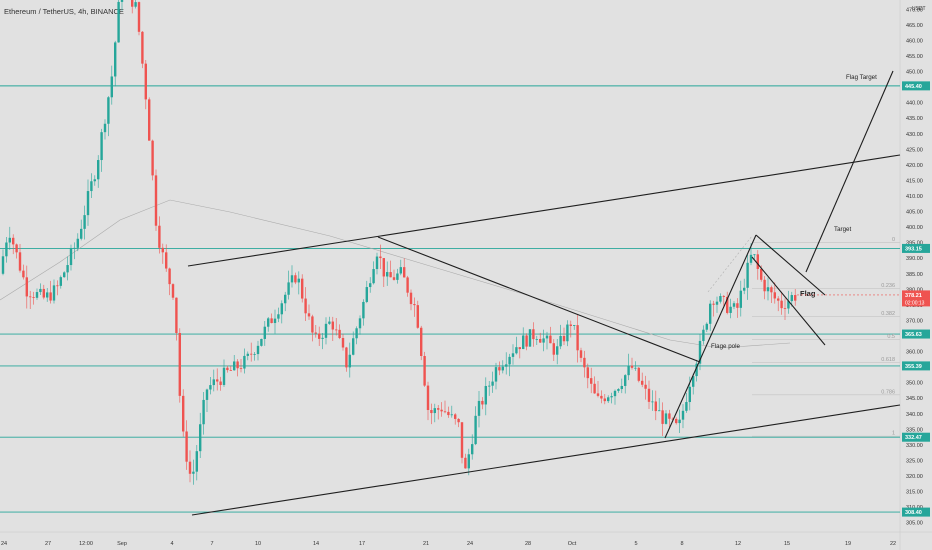  I want to click on level-price-label: 308.40, so click(913, 513).